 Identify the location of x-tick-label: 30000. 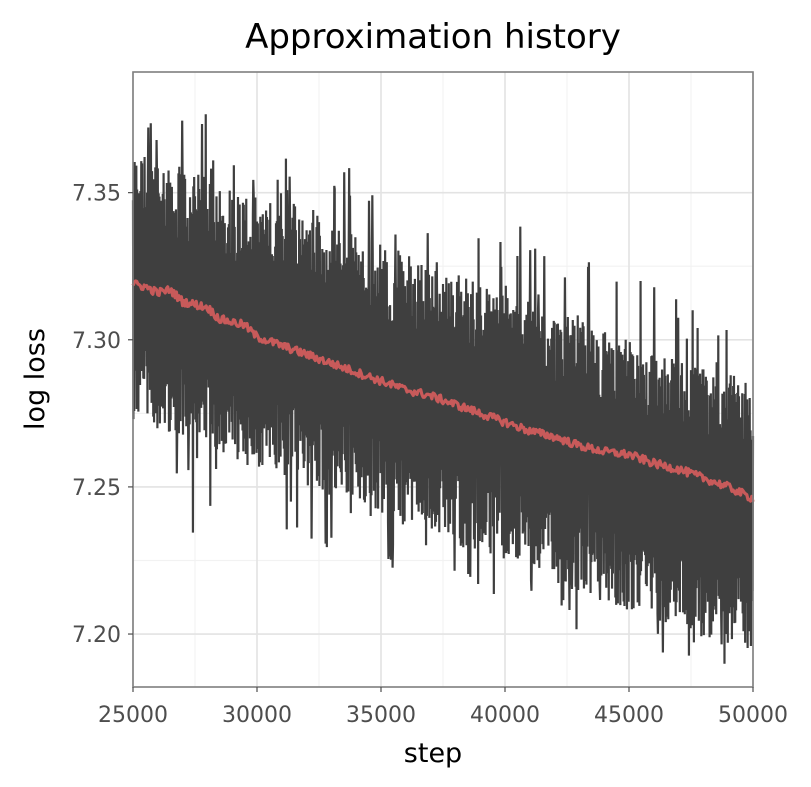
(257, 715).